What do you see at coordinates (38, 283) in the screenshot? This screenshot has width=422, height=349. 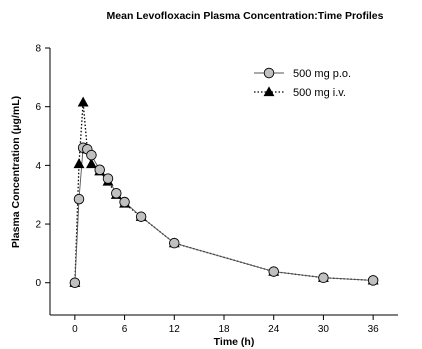 I see `y-tick-label: 0` at bounding box center [38, 283].